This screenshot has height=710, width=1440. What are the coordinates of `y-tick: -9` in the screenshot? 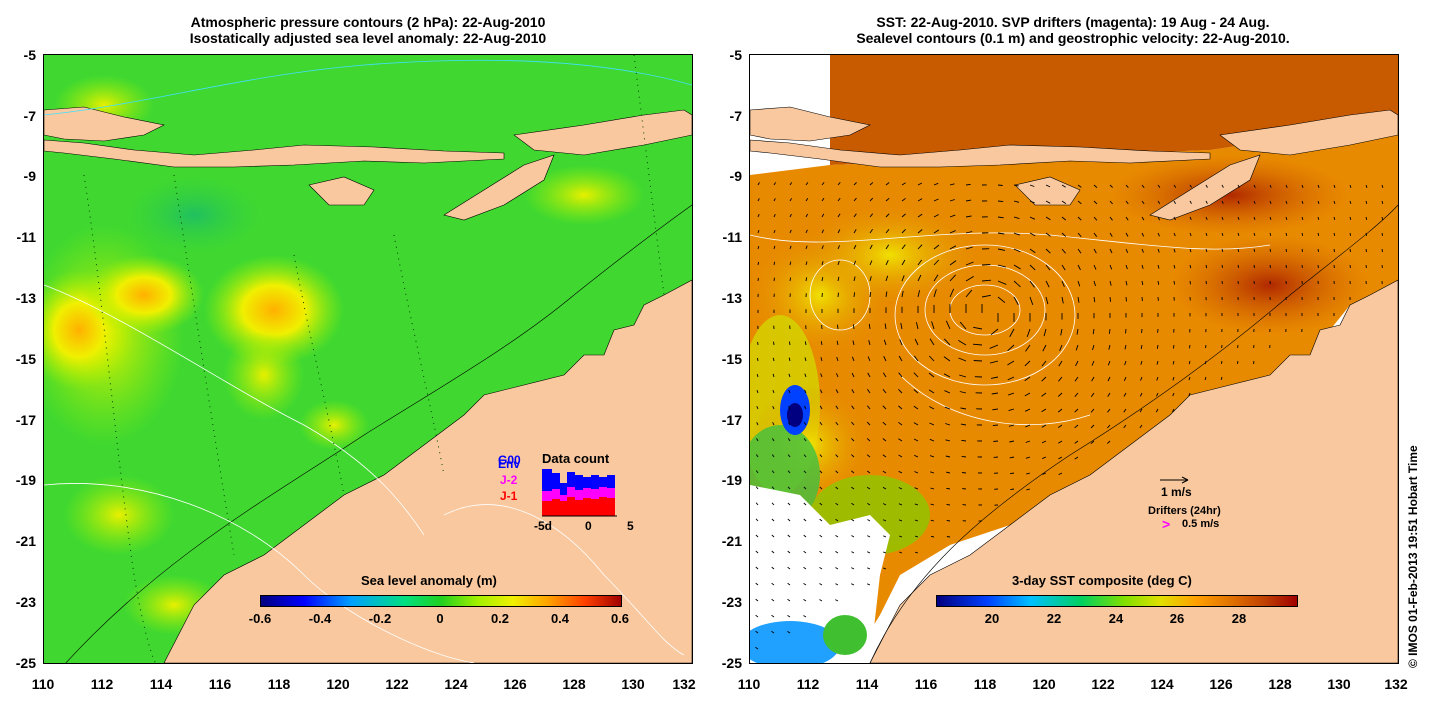 It's located at (735, 176).